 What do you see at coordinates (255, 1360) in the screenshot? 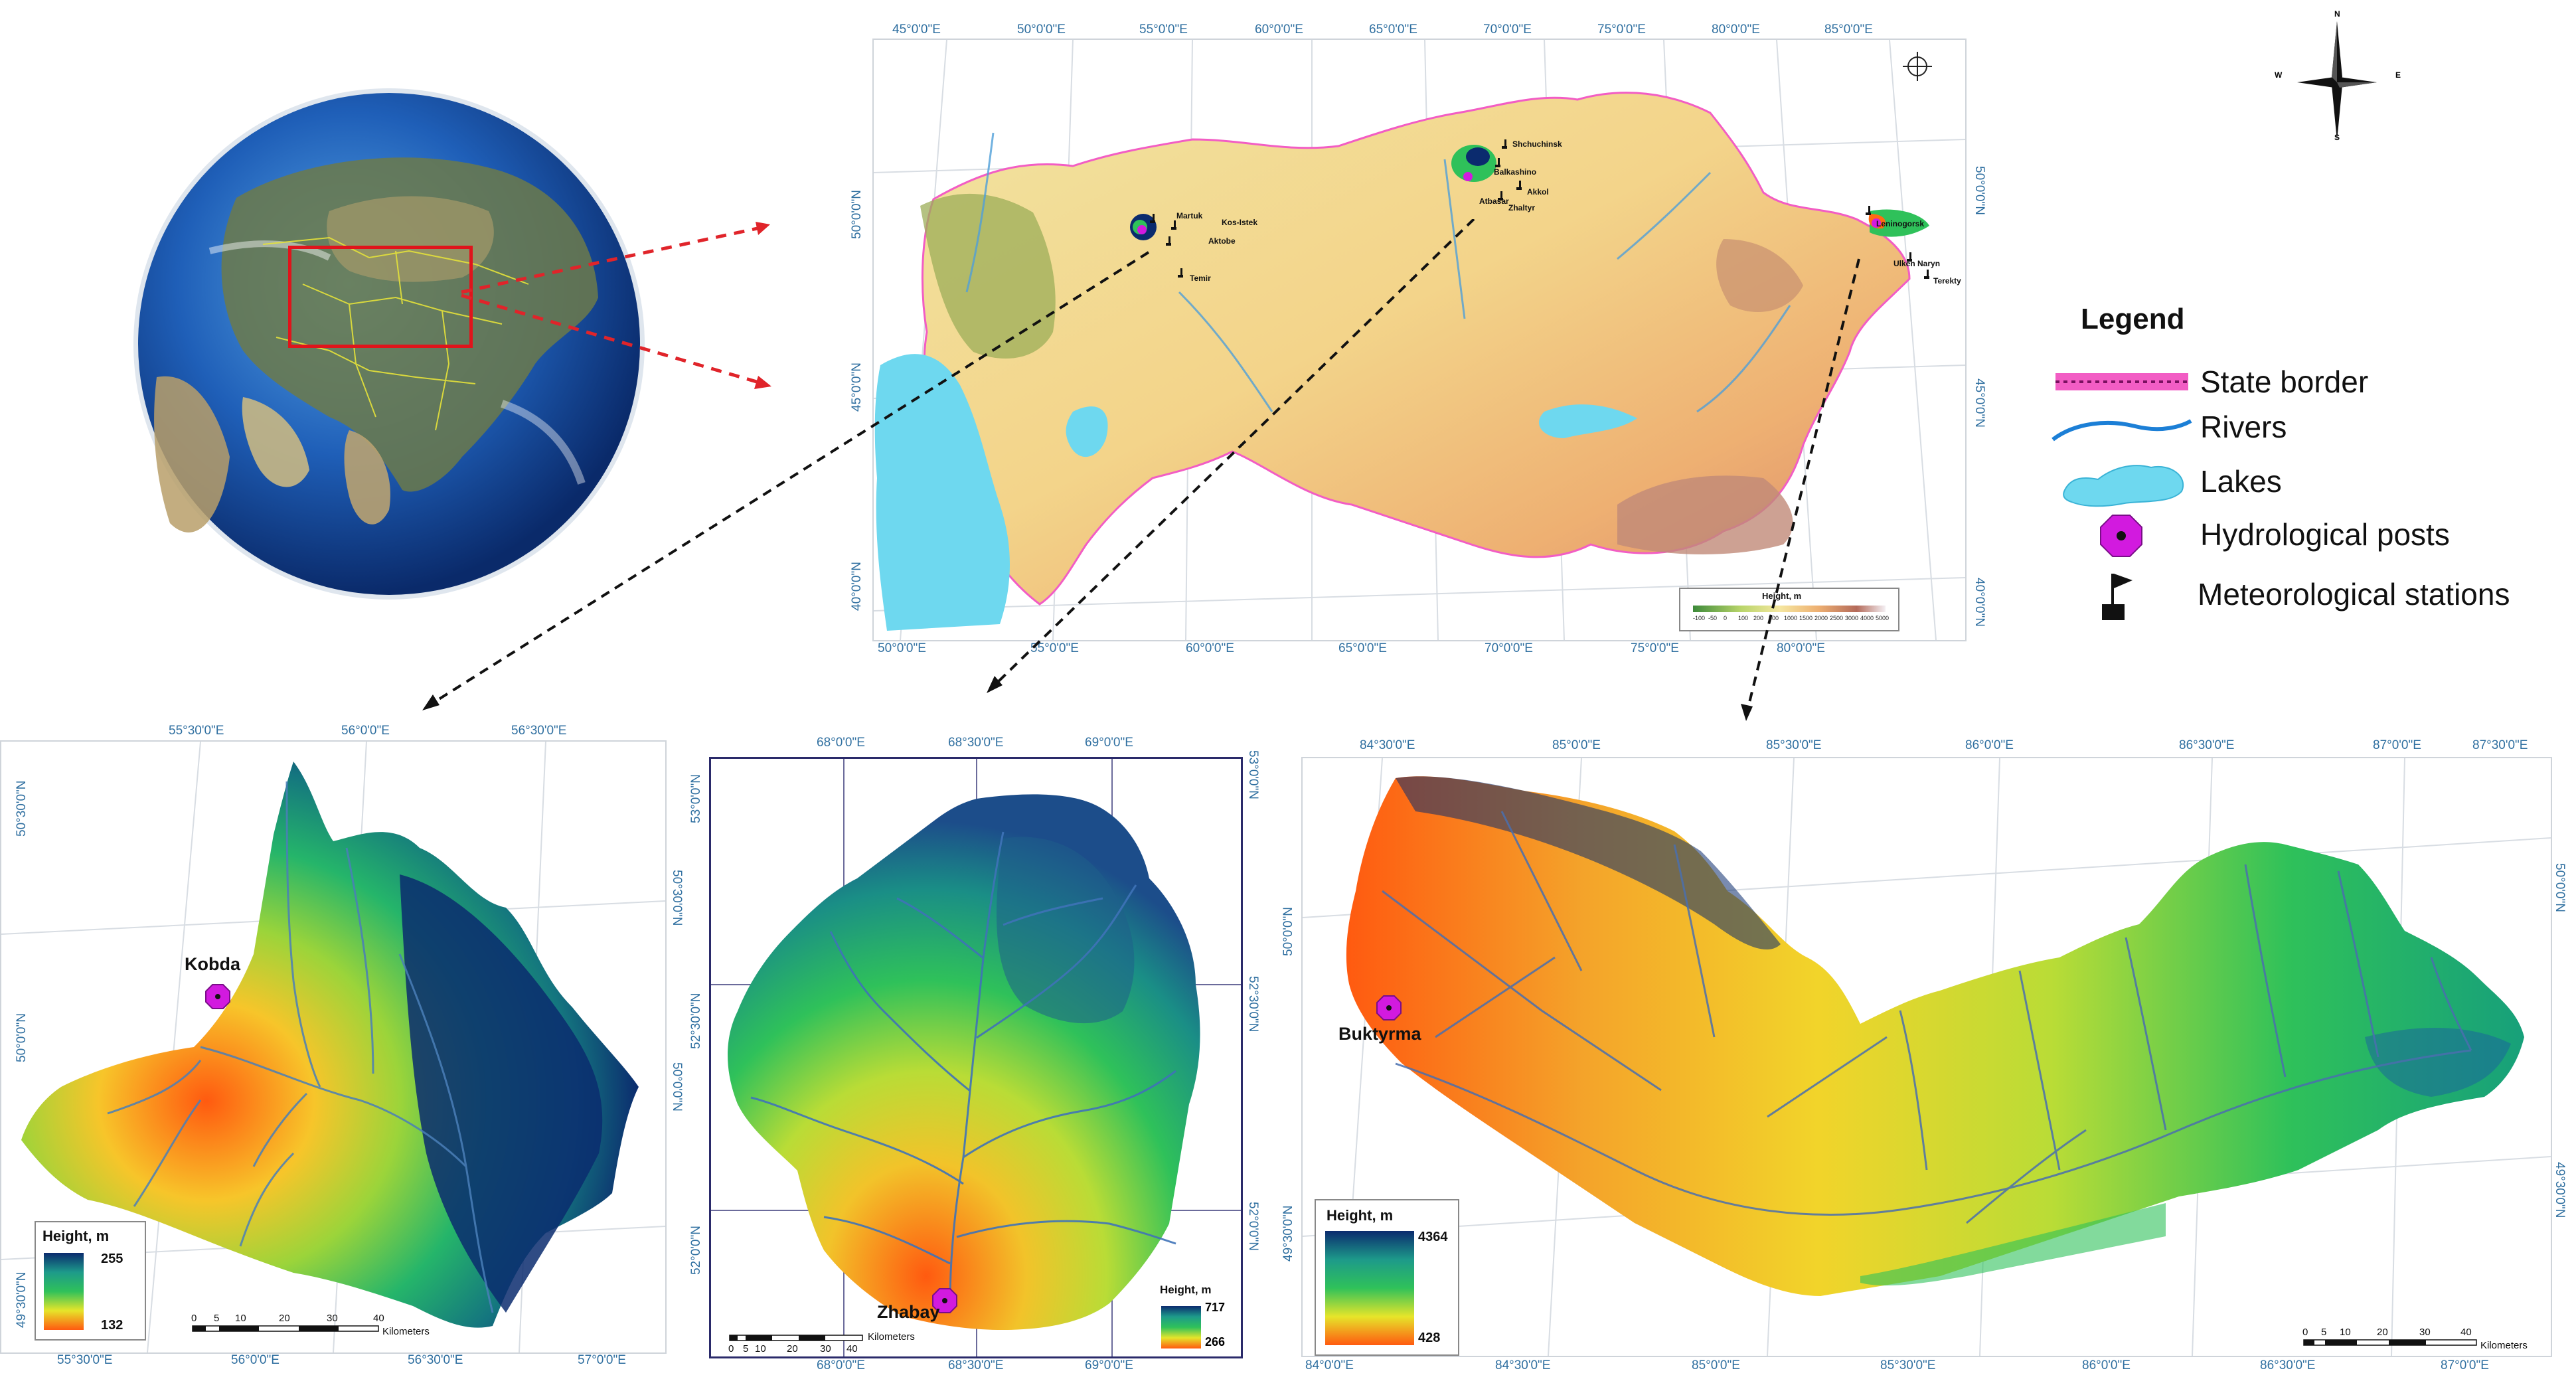
I see `kobda-lon-bottom-1: 56°0'0"E` at bounding box center [255, 1360].